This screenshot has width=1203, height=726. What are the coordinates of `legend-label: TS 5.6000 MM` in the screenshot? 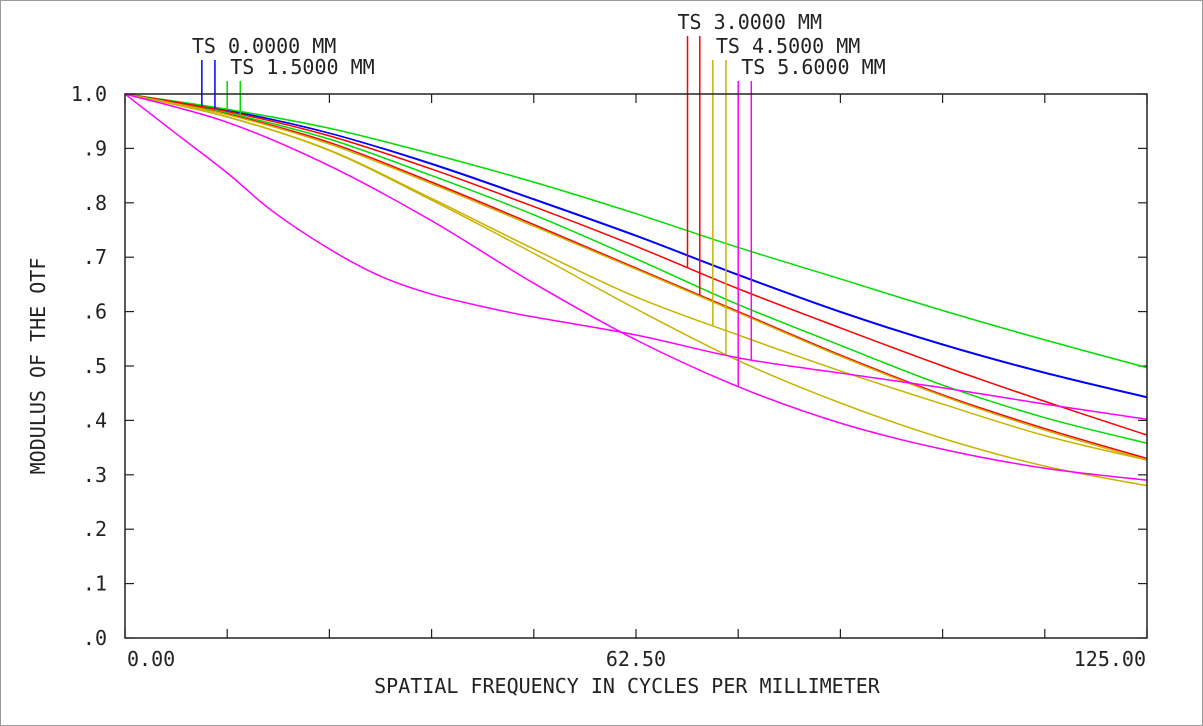 It's located at (813, 67).